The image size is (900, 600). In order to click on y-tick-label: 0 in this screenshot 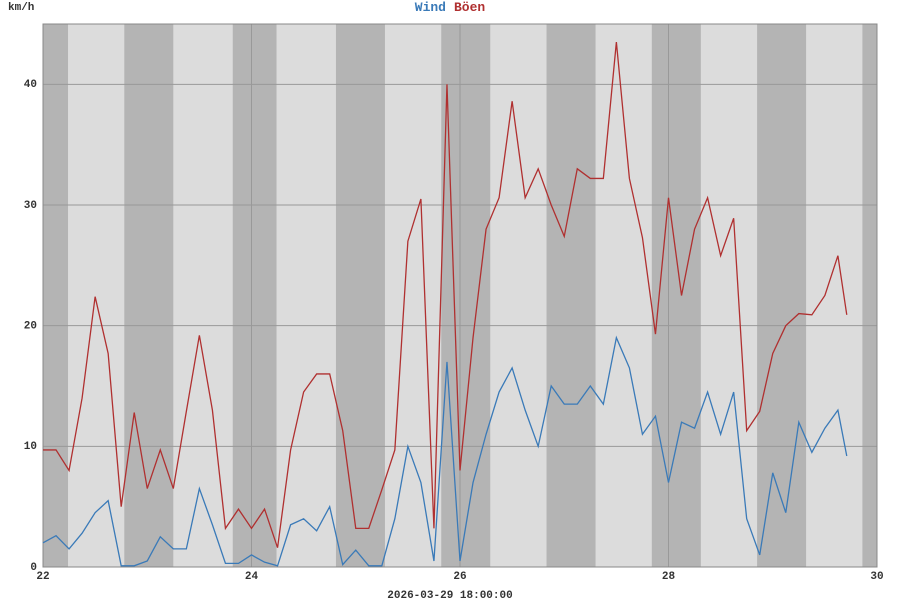, I will do `click(33, 568)`.